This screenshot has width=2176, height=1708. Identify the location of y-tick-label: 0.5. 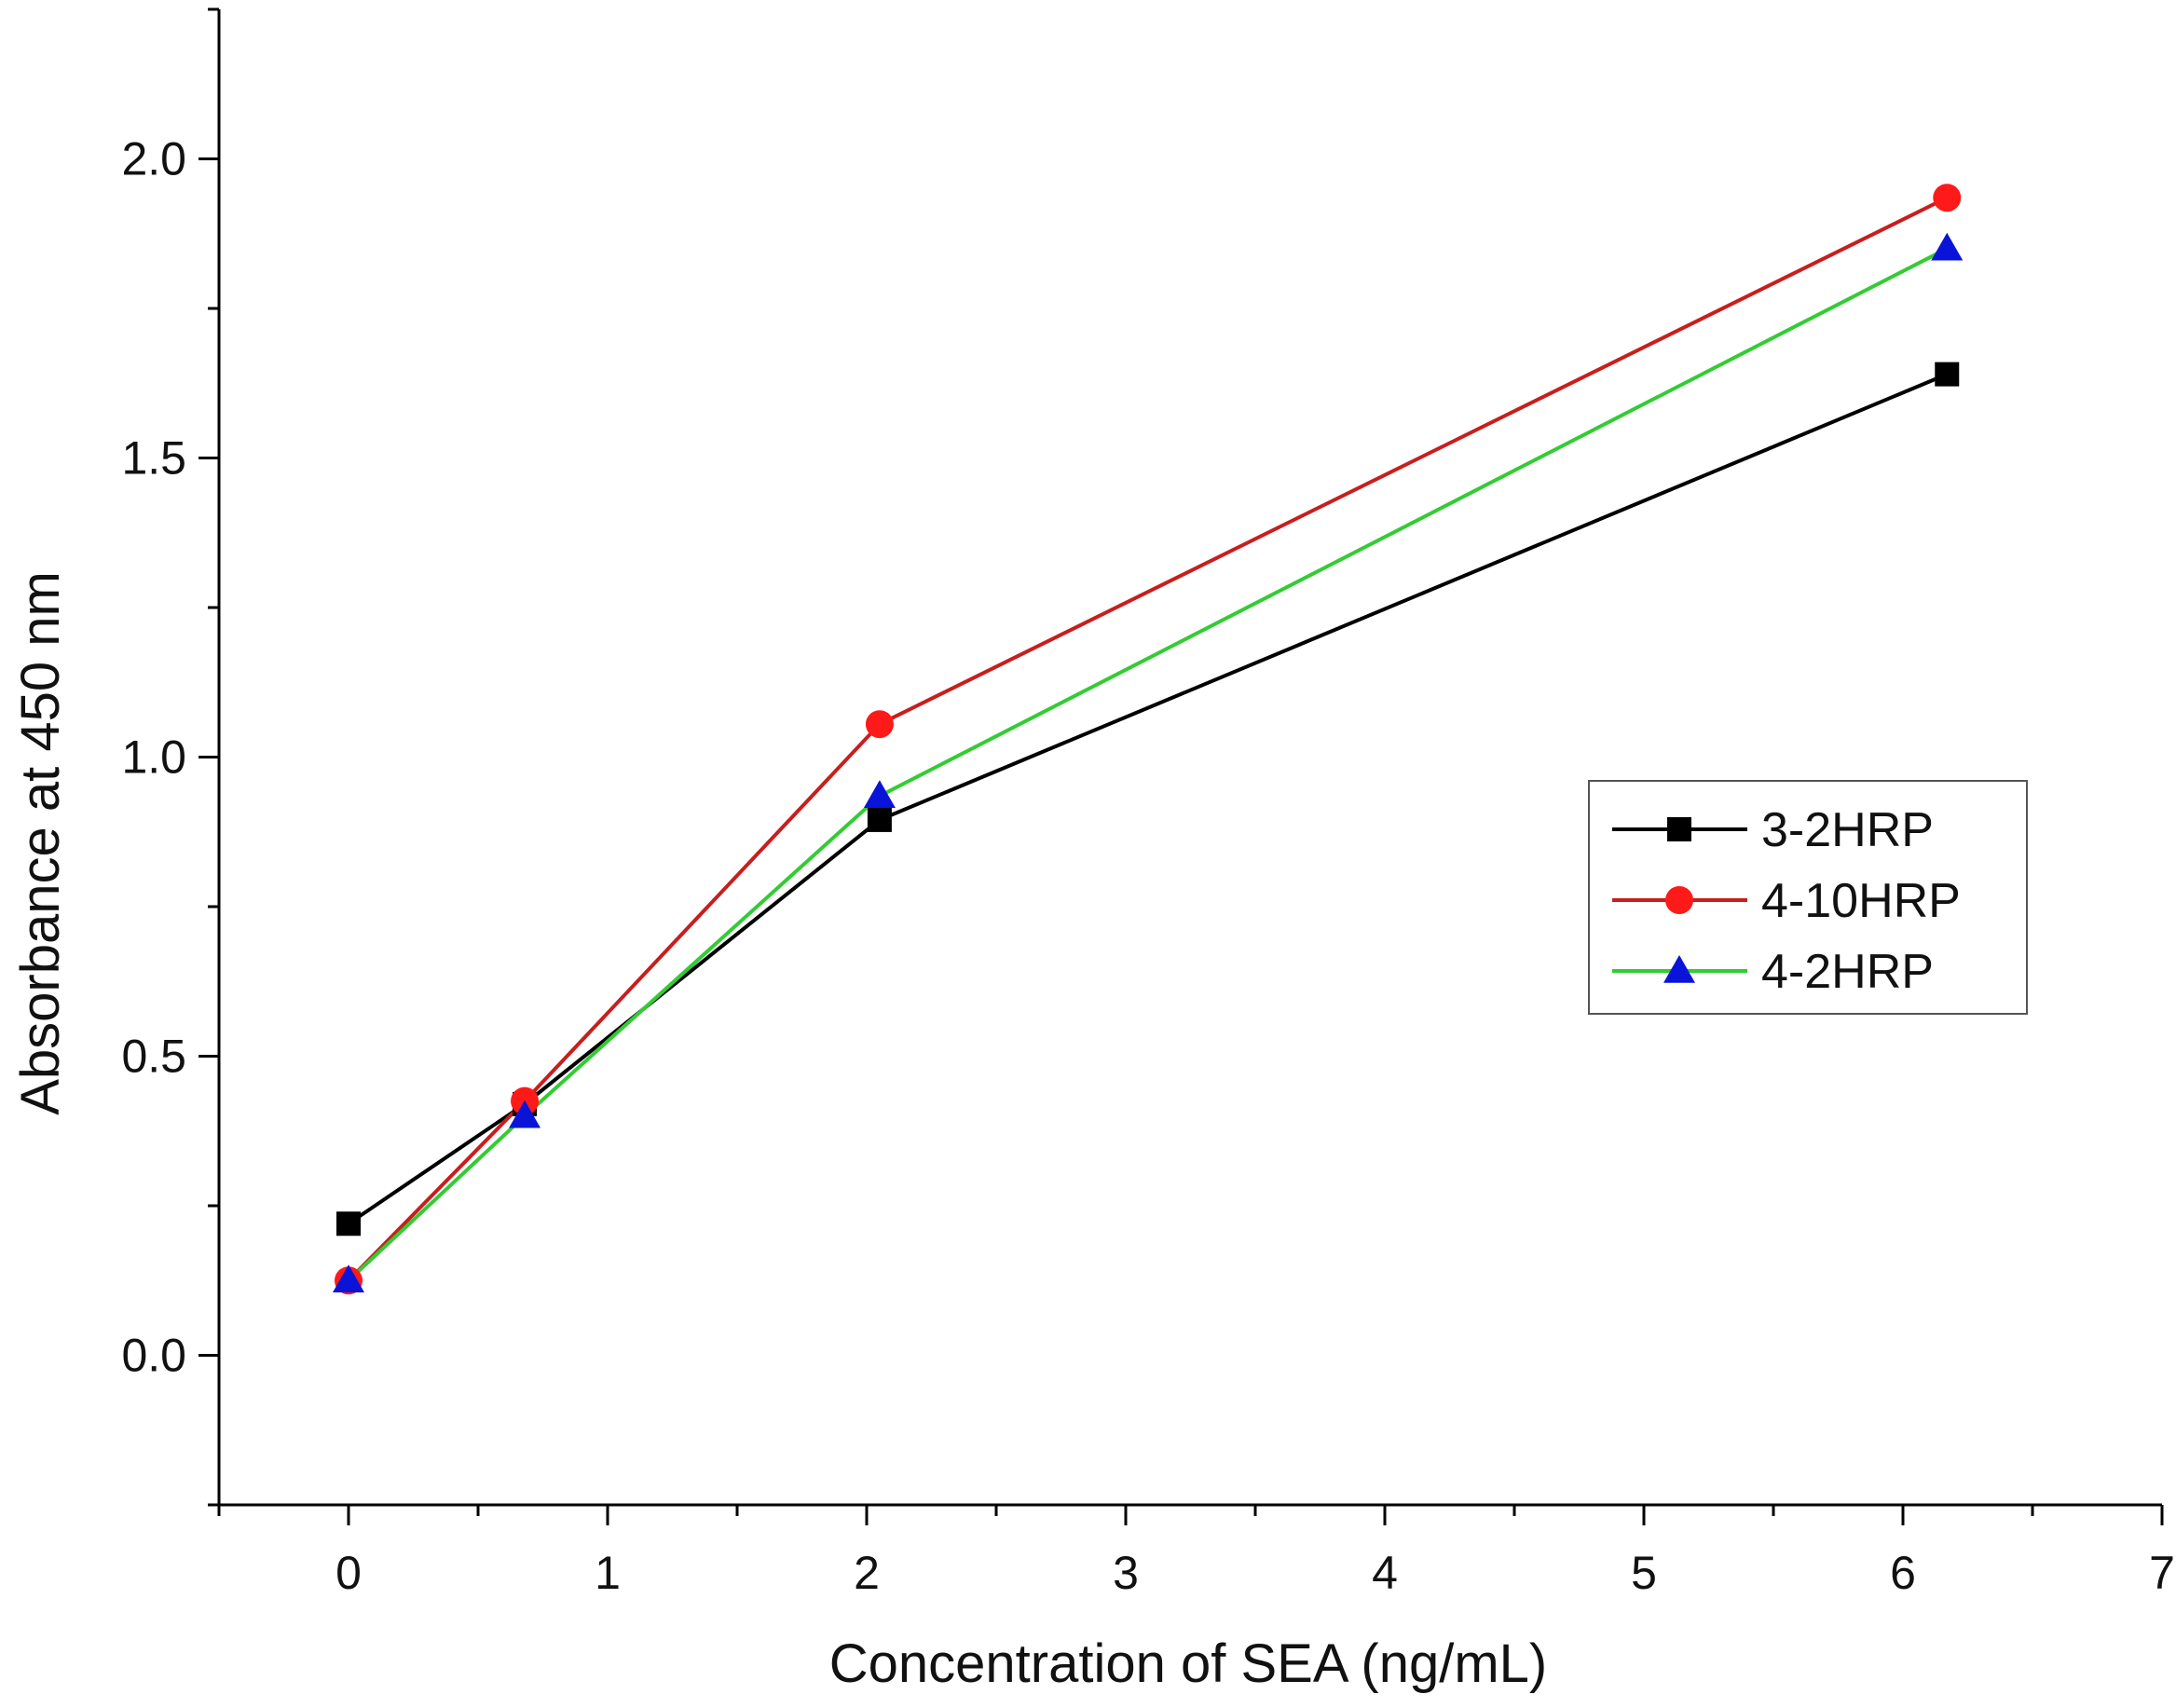
(153, 1057).